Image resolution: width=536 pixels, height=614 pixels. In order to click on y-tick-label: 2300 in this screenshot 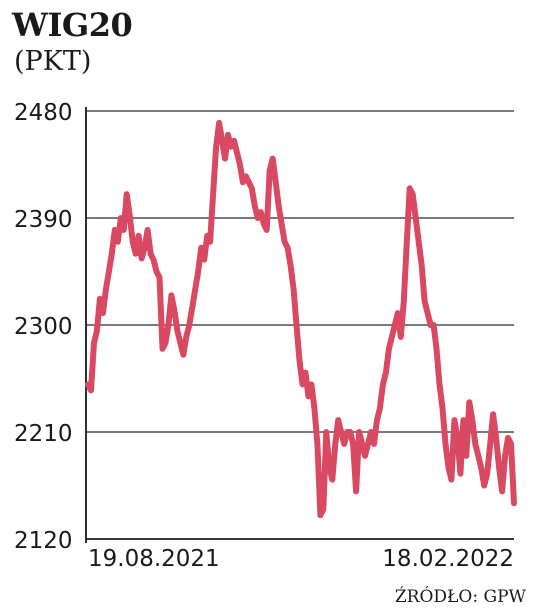, I will do `click(43, 327)`.